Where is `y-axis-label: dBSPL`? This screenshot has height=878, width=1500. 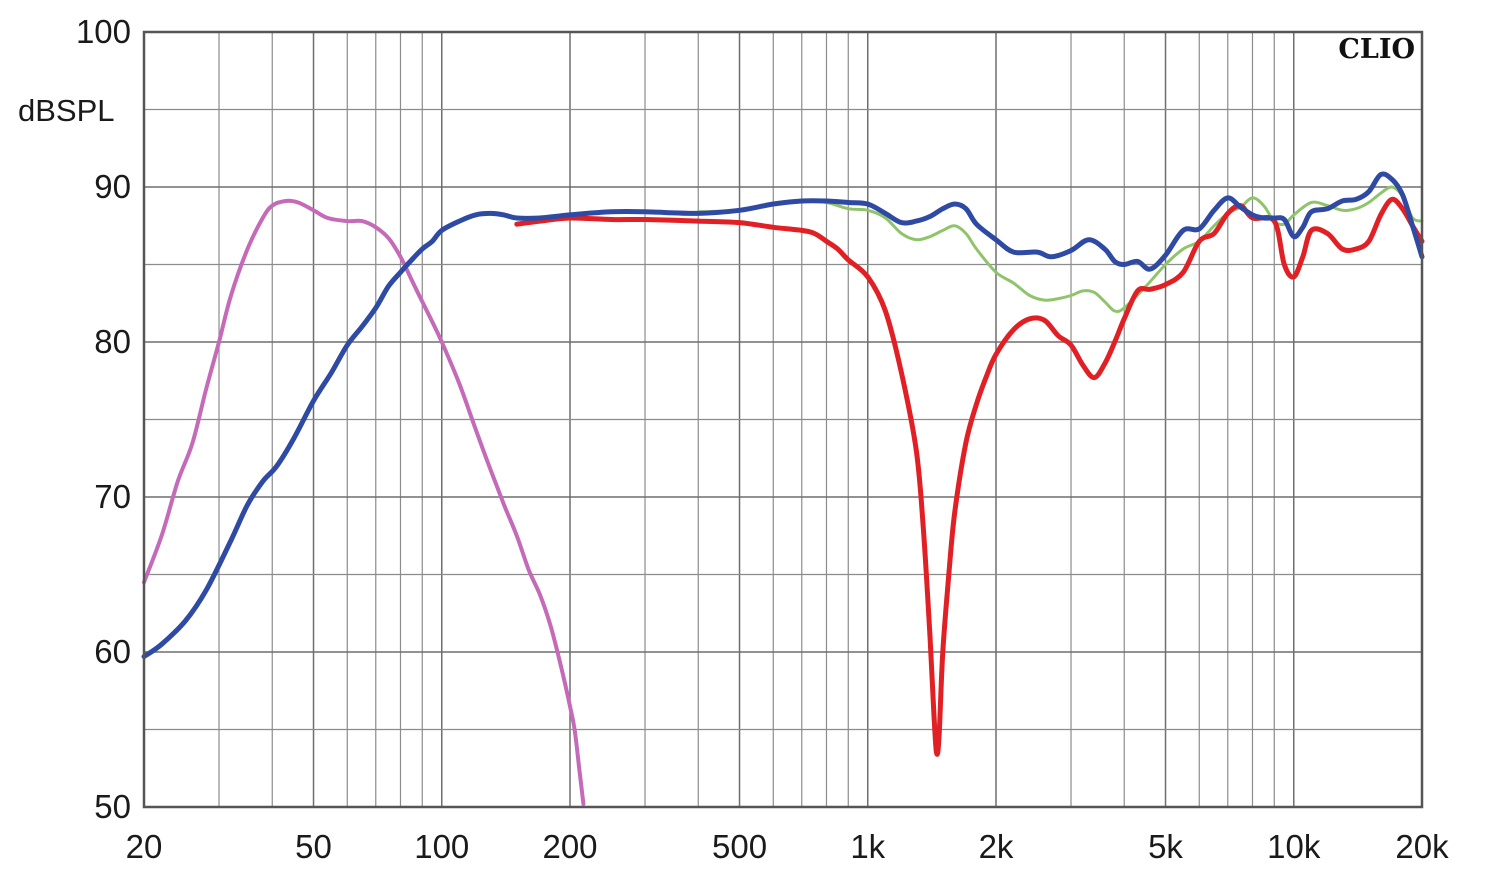
y-axis-label: dBSPL is located at coordinates (66, 110).